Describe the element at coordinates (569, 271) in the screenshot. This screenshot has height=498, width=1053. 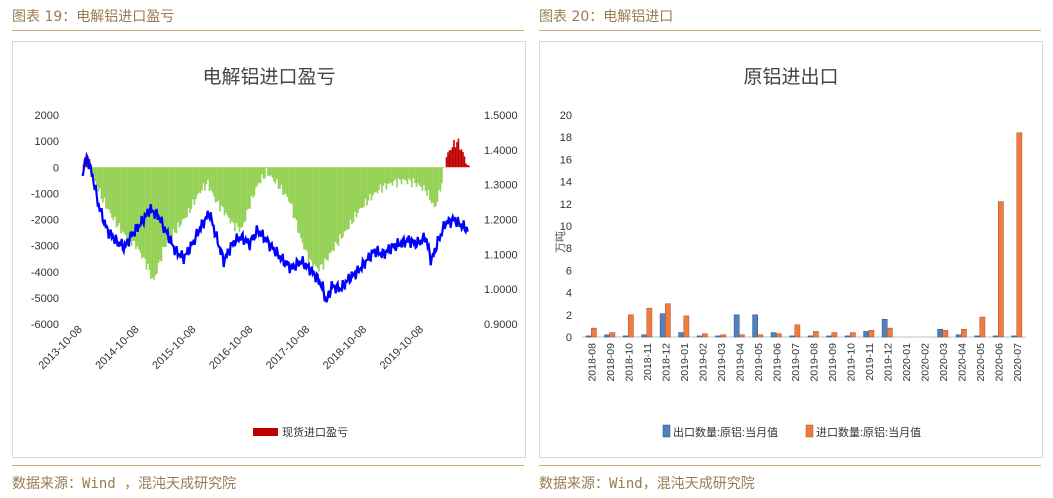
I see `y-tick-label: 6` at that location.